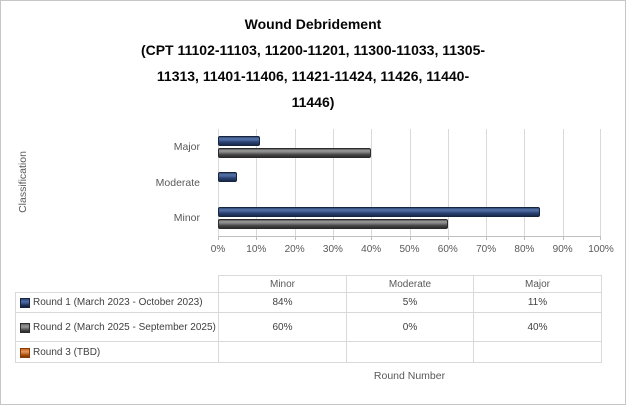 Image resolution: width=626 pixels, height=405 pixels. I want to click on table-header-row: Minor Moderate Major, so click(308, 284).